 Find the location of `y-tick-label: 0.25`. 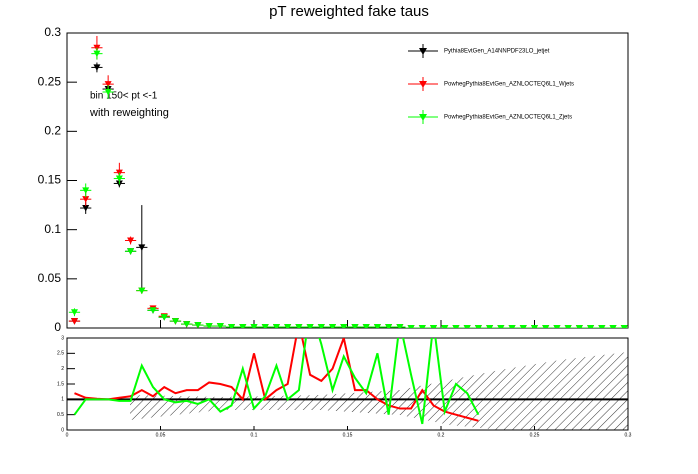

y-tick-label: 0.25 is located at coordinates (50, 81).